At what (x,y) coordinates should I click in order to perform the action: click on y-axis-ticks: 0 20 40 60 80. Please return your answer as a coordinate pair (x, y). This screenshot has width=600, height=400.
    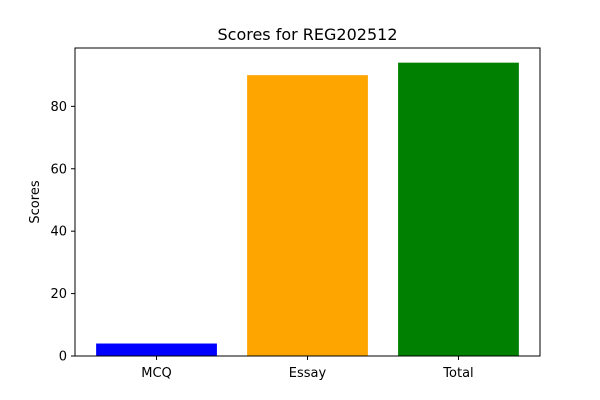
    Looking at the image, I should click on (62, 232).